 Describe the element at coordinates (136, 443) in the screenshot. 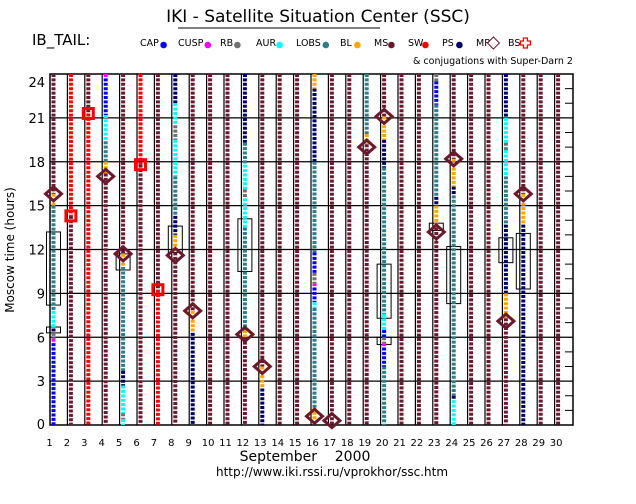

I see `x-tick-label: 6` at that location.